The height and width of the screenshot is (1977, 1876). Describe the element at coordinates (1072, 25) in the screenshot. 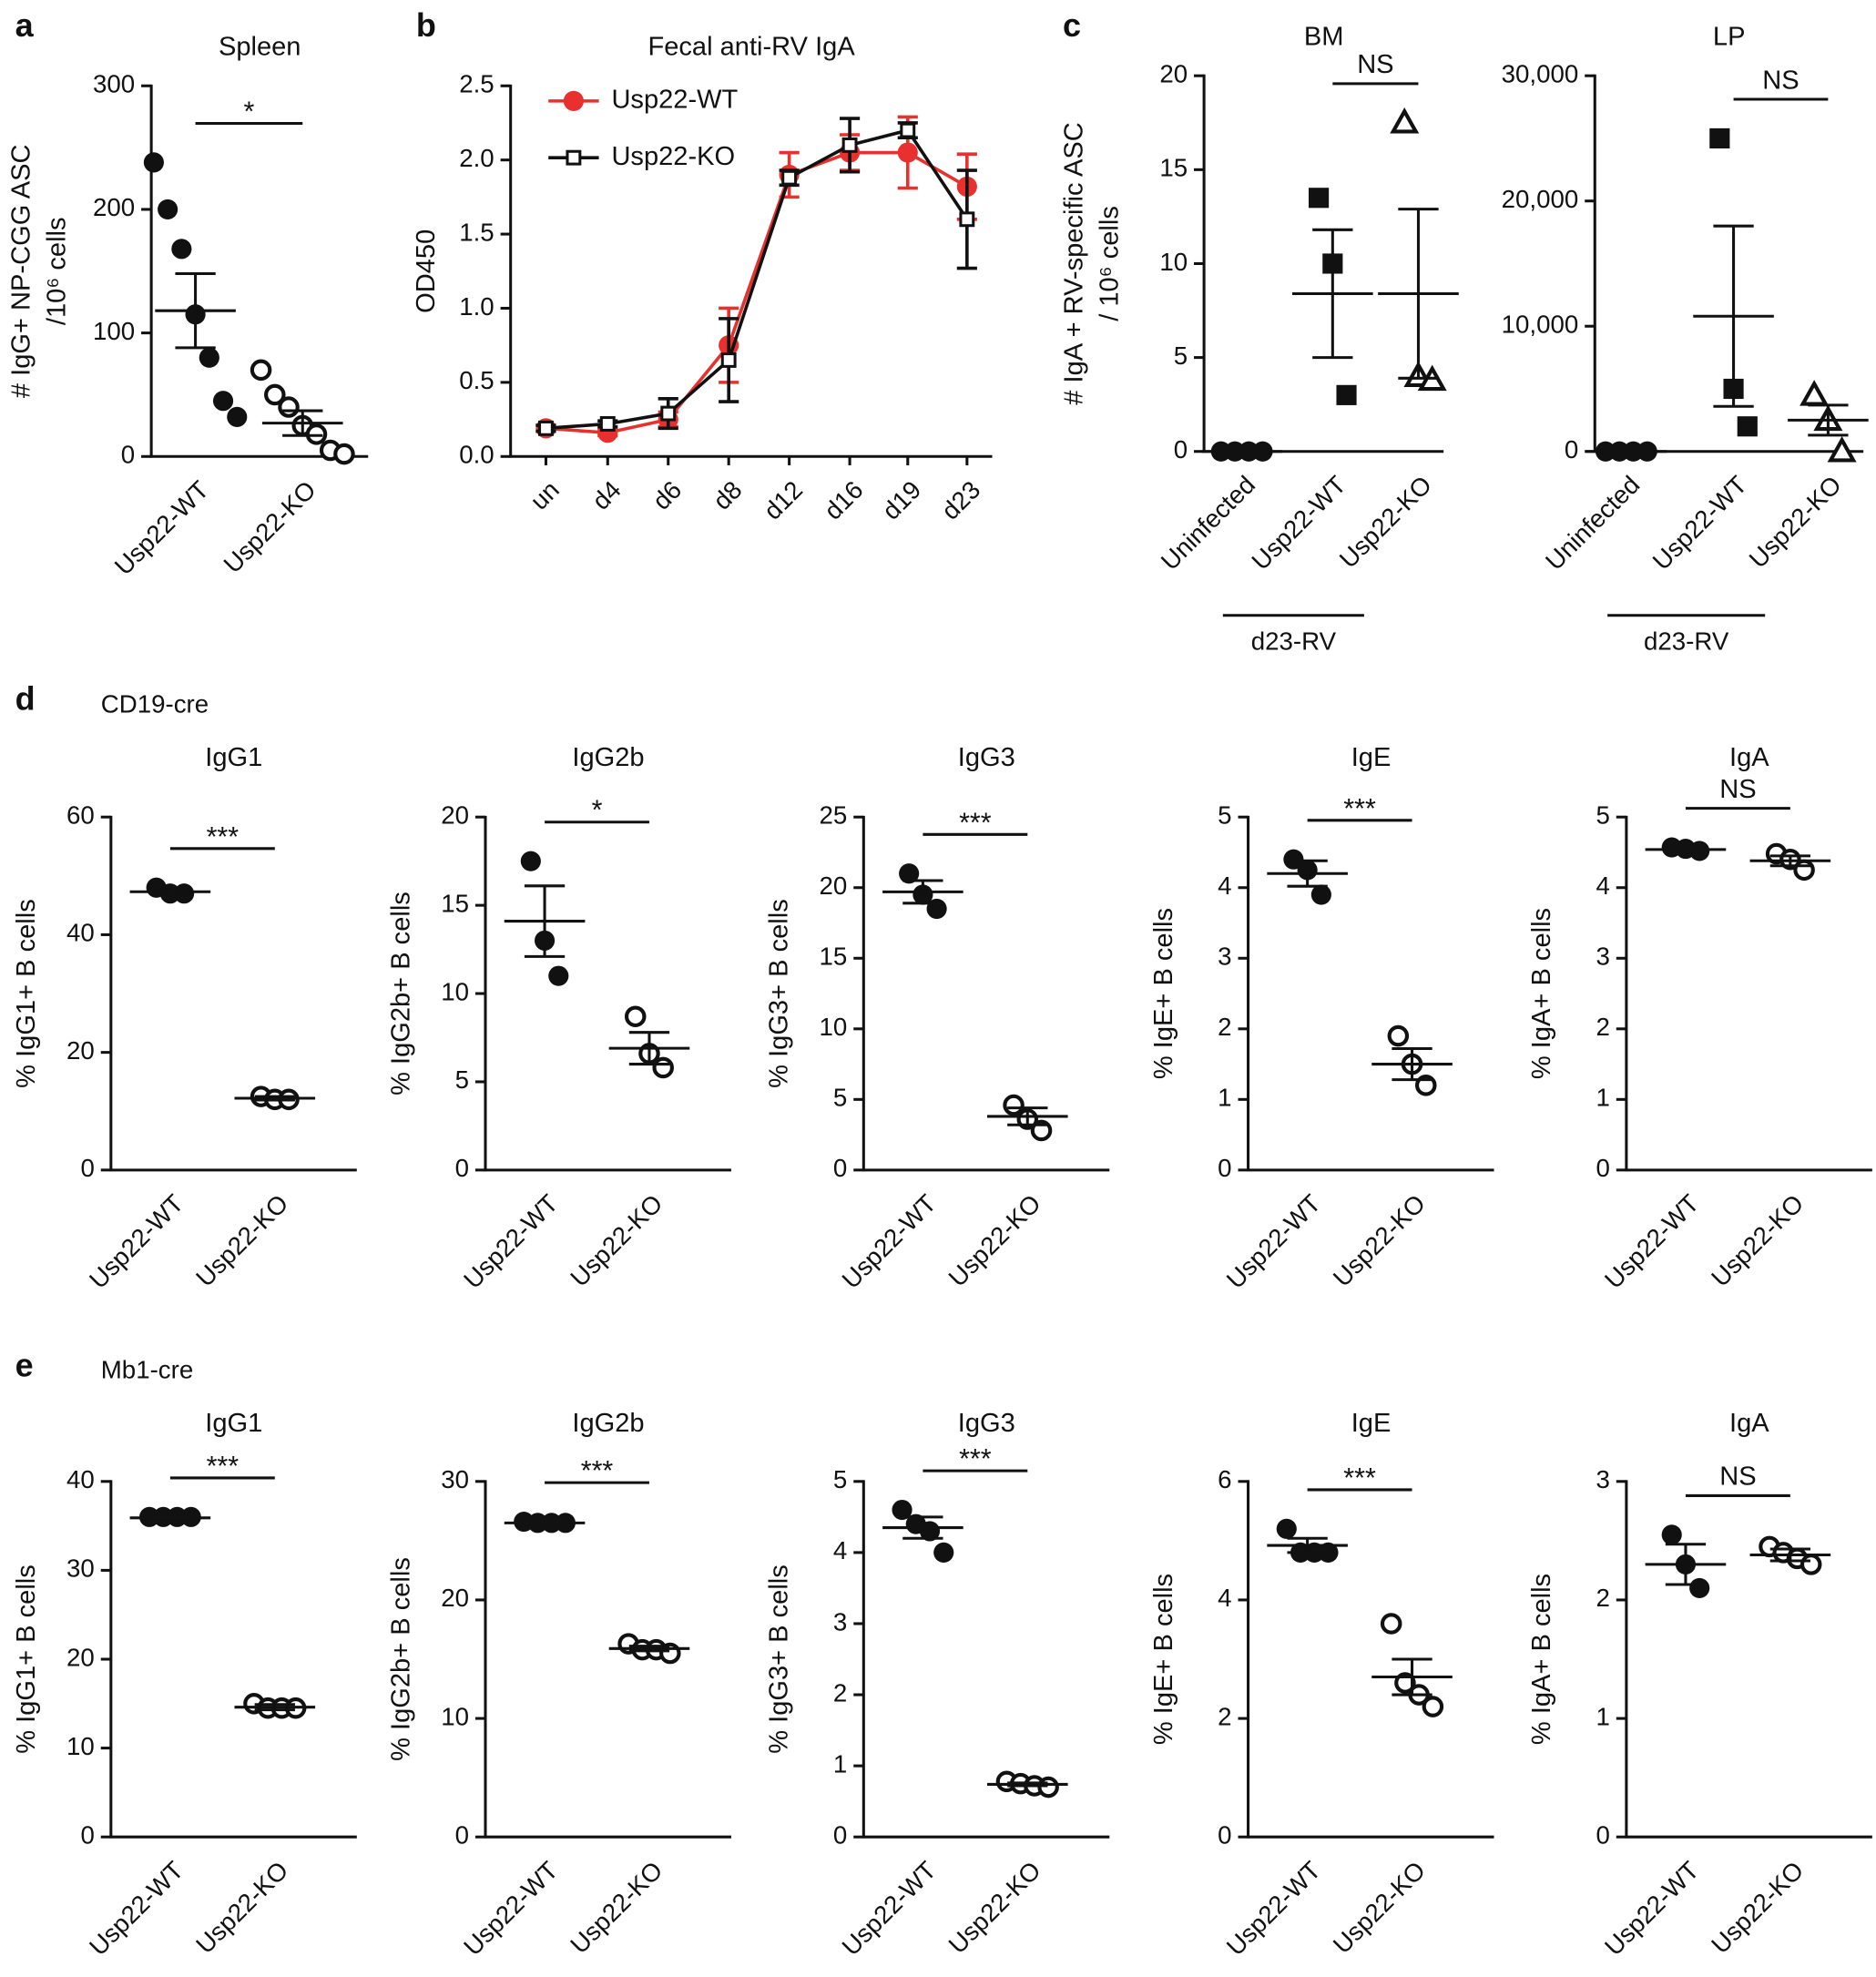

I see `panel-letter: c` at that location.